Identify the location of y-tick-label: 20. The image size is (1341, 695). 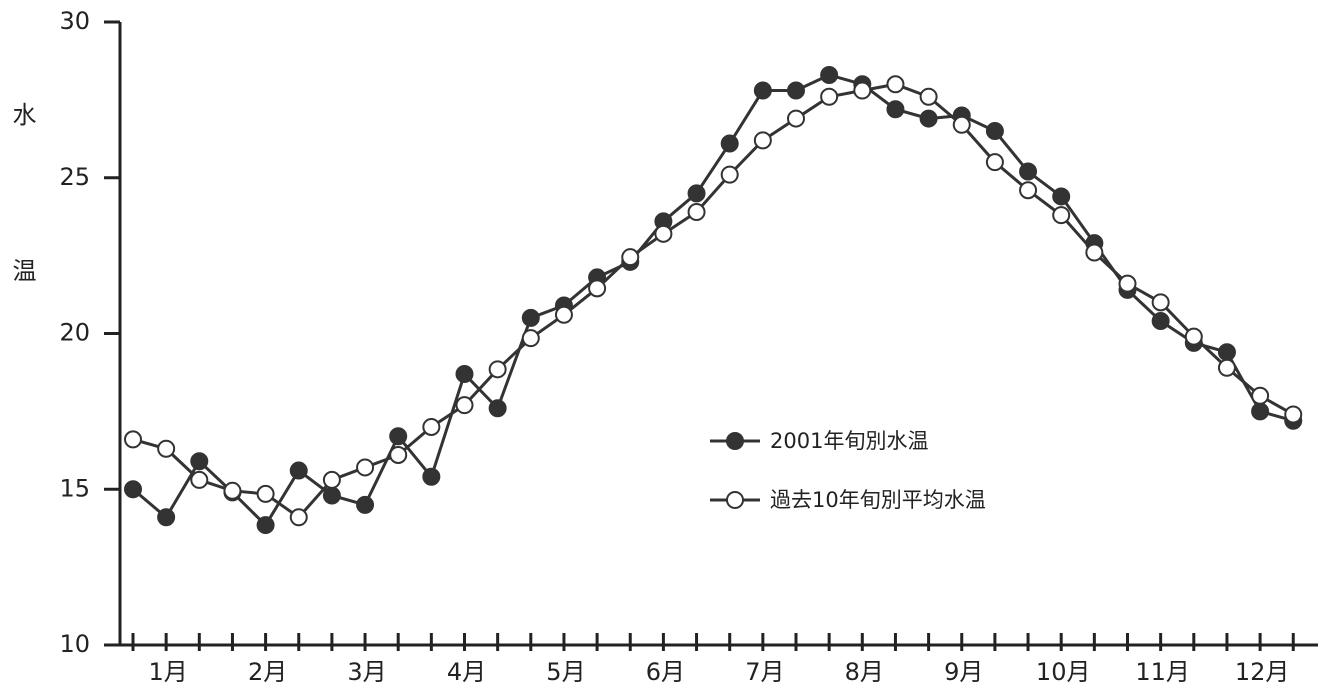
(74, 333).